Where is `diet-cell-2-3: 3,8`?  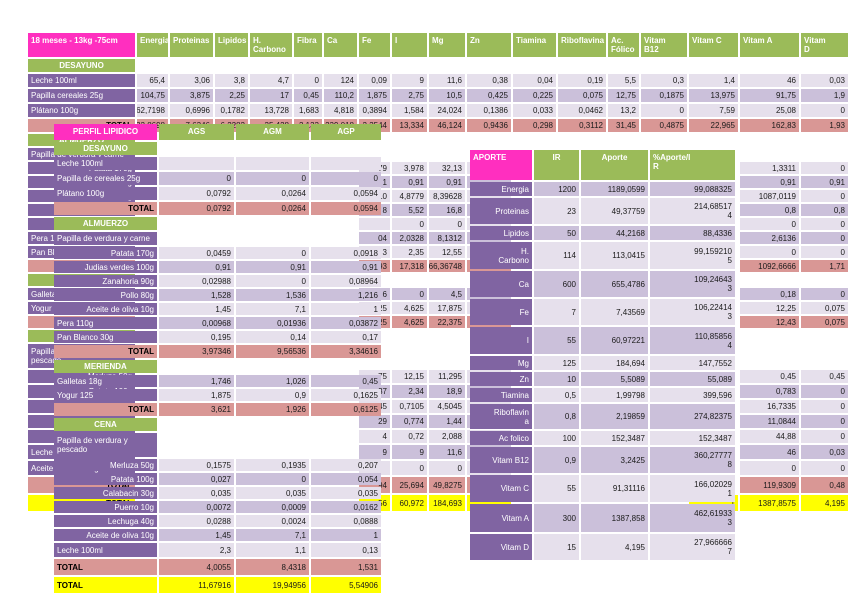 diet-cell-2-3: 3,8 is located at coordinates (231, 80).